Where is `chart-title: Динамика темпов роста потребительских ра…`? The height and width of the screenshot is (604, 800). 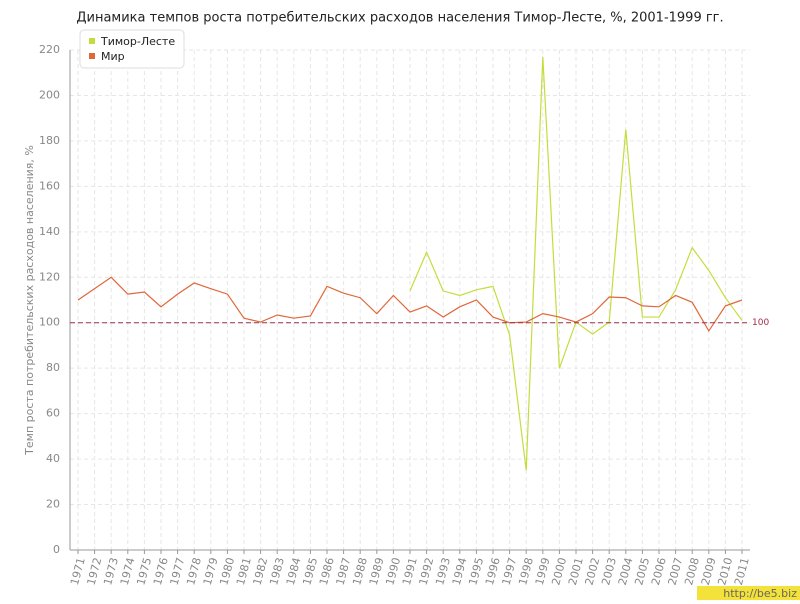
chart-title: Динамика темпов роста потребительских ра… is located at coordinates (399, 18).